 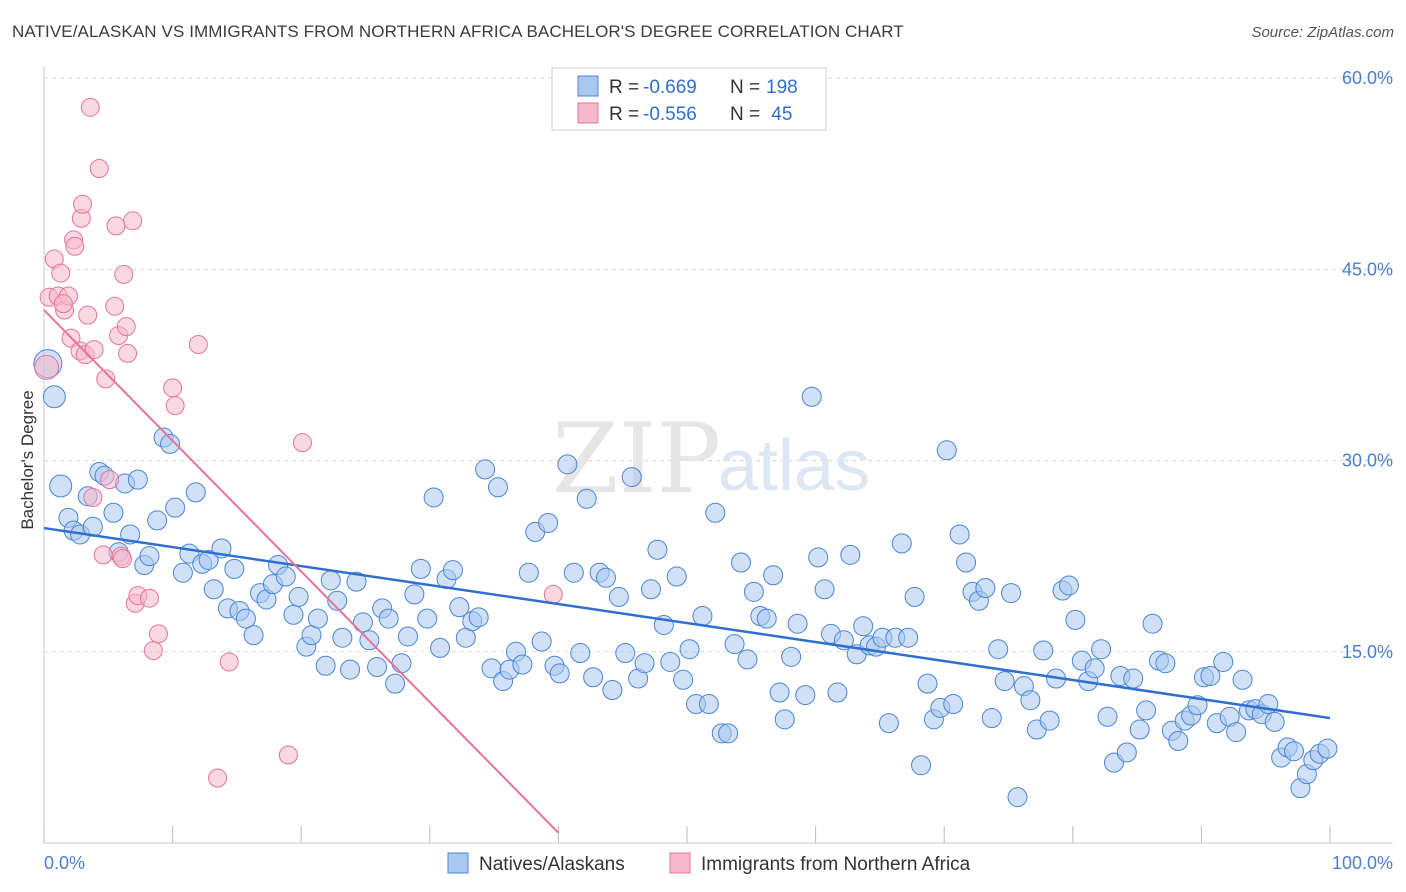 What do you see at coordinates (624, 87) in the screenshot?
I see `legend-r-label-1: R =` at bounding box center [624, 87].